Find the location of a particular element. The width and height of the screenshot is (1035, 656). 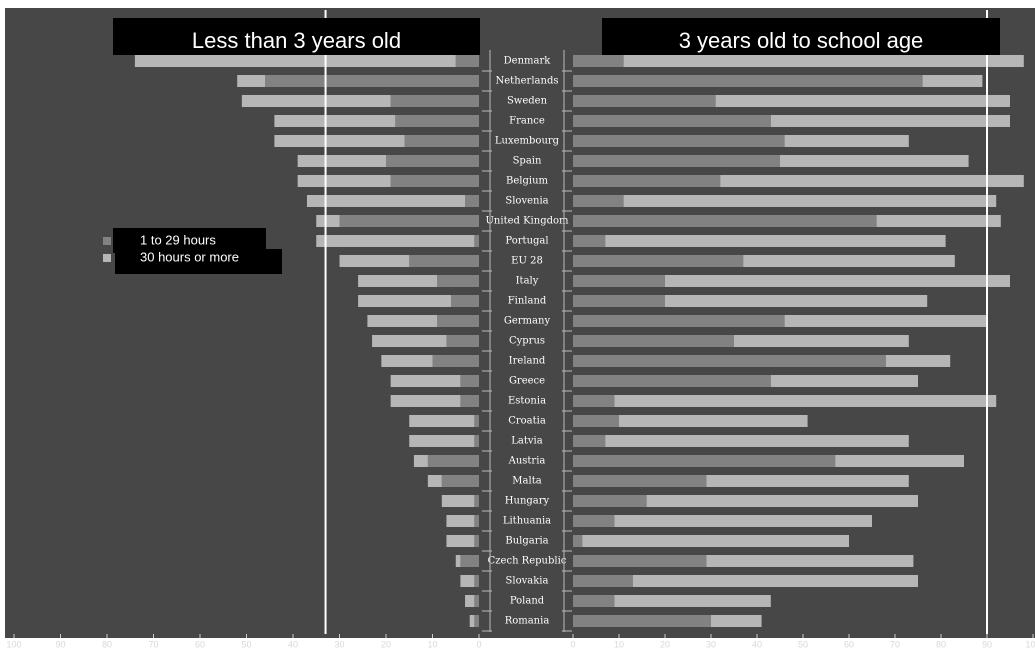

x-tick-label: 20 is located at coordinates (386, 644).